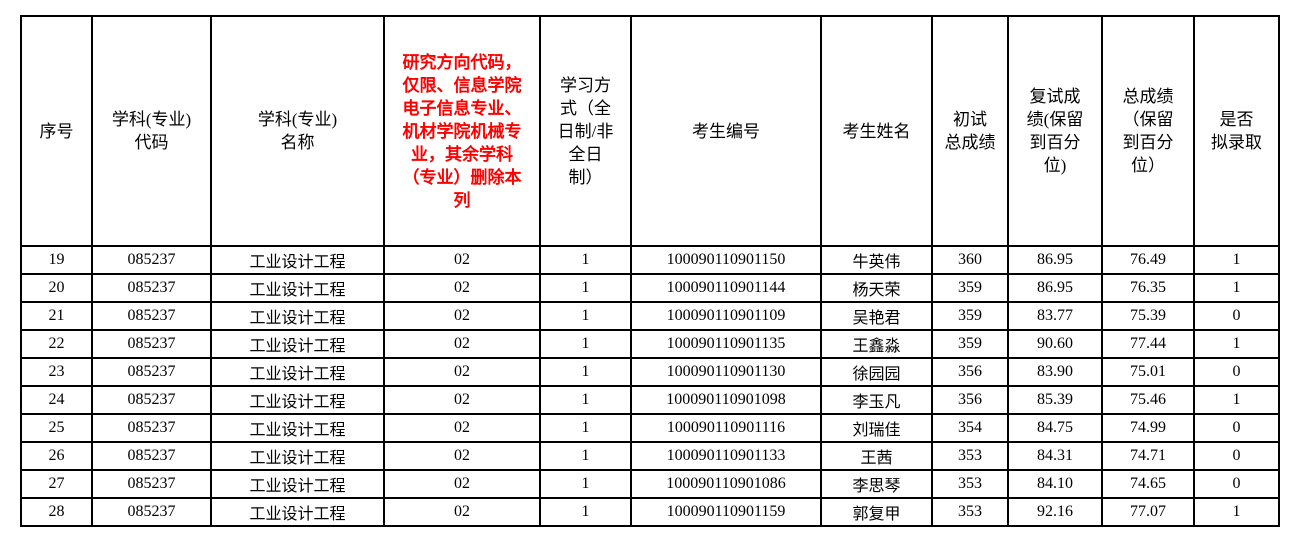  What do you see at coordinates (1148, 512) in the screenshot?
I see `cell-total-score: 77.07` at bounding box center [1148, 512].